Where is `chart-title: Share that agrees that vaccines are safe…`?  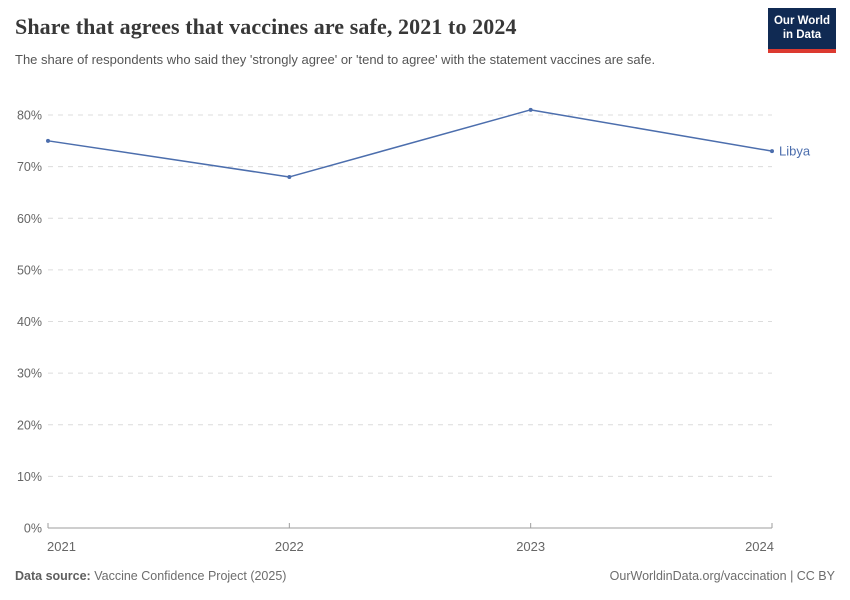 chart-title: Share that agrees that vaccines are safe… is located at coordinates (266, 26).